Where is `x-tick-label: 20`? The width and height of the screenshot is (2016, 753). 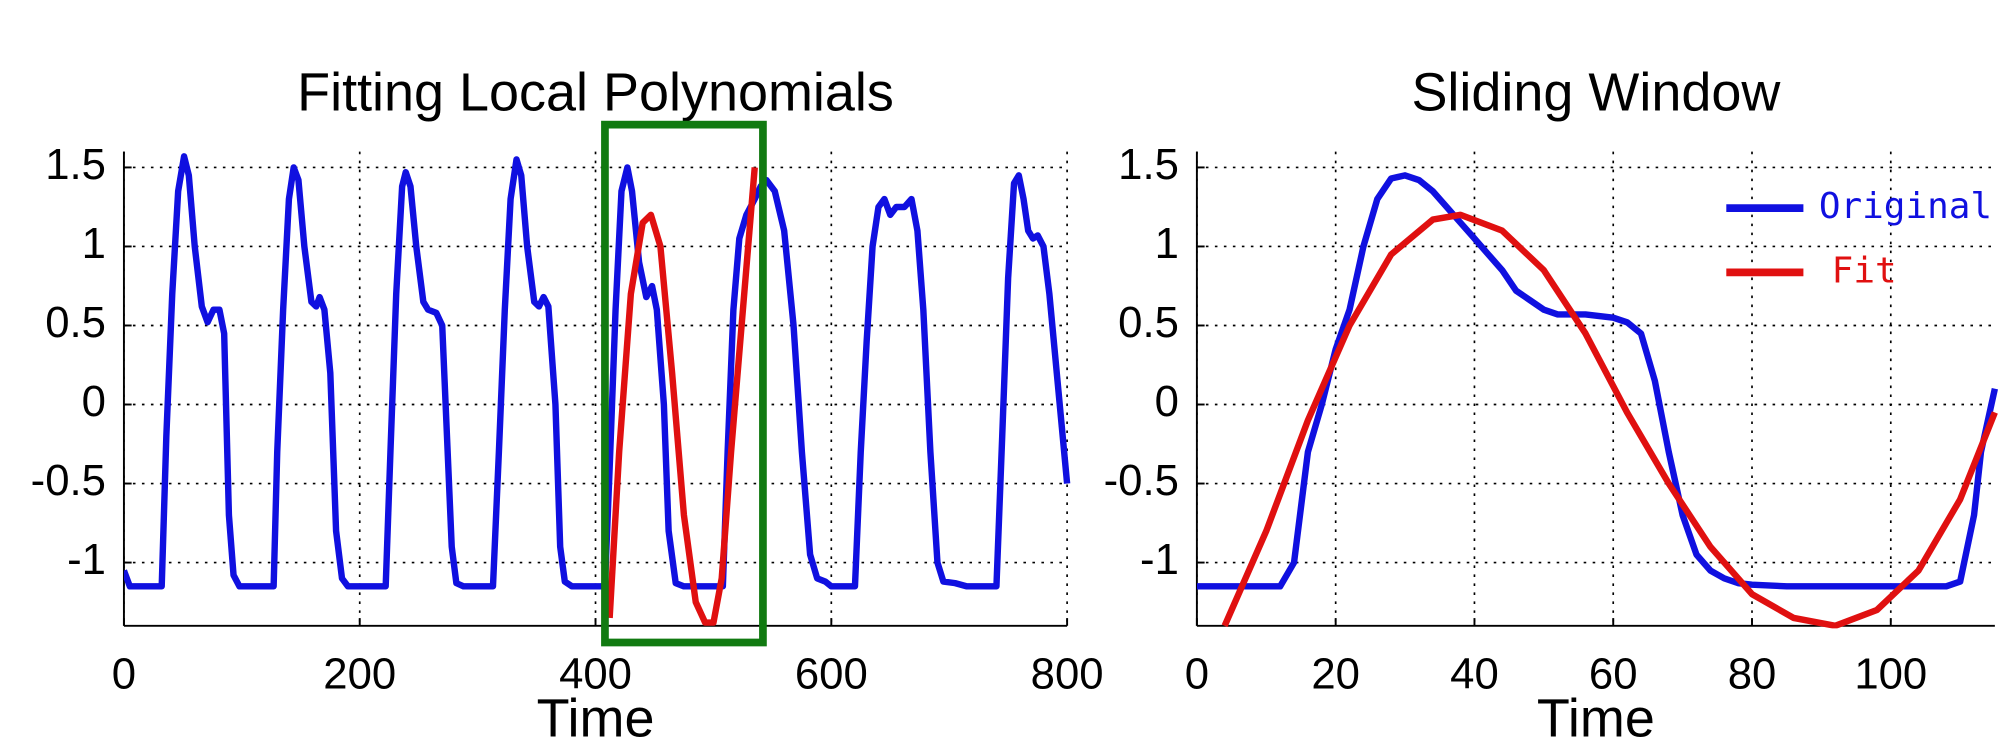
x-tick-label: 20 is located at coordinates (1335, 674).